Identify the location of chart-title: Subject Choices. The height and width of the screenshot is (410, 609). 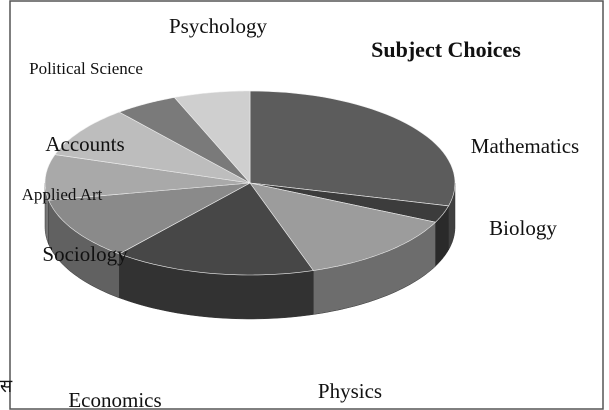
(446, 49).